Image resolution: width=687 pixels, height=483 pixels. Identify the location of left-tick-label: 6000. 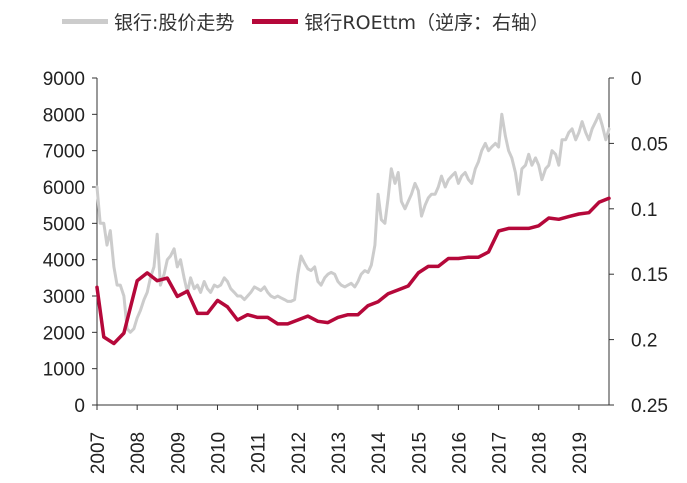
(64, 188).